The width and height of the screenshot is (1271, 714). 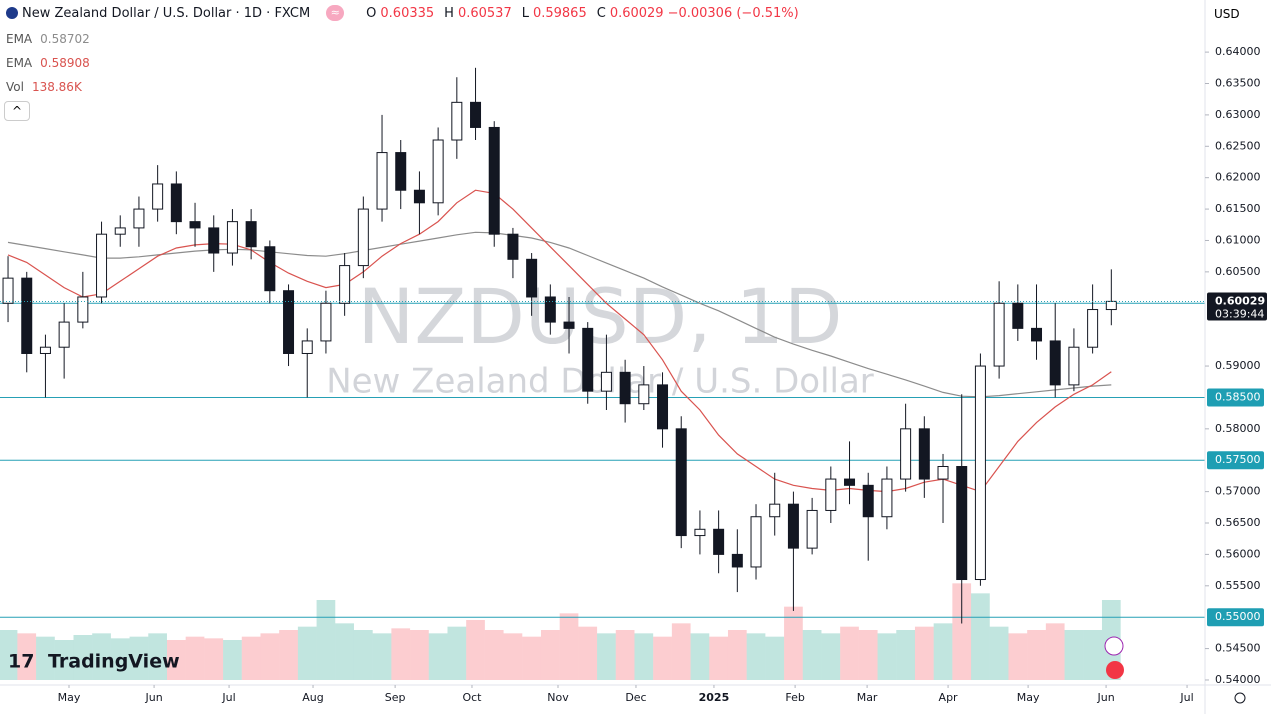 What do you see at coordinates (48, 39) in the screenshot?
I see `legend-ema-1: EMA 0.58702` at bounding box center [48, 39].